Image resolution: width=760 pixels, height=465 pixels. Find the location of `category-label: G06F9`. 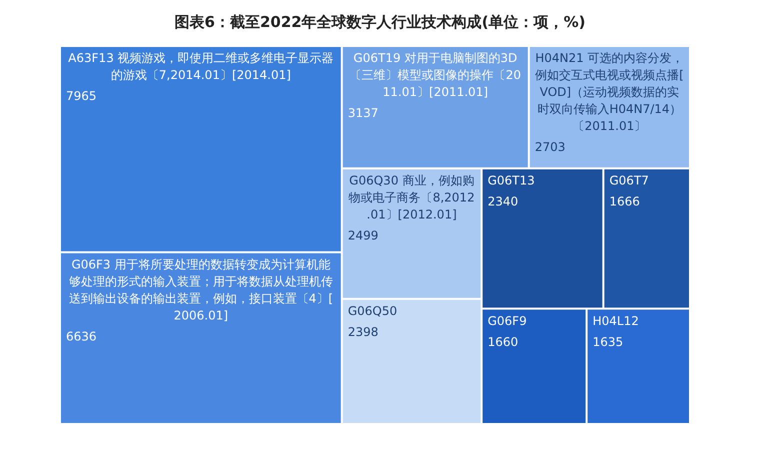

category-label: G06F9 is located at coordinates (507, 321).